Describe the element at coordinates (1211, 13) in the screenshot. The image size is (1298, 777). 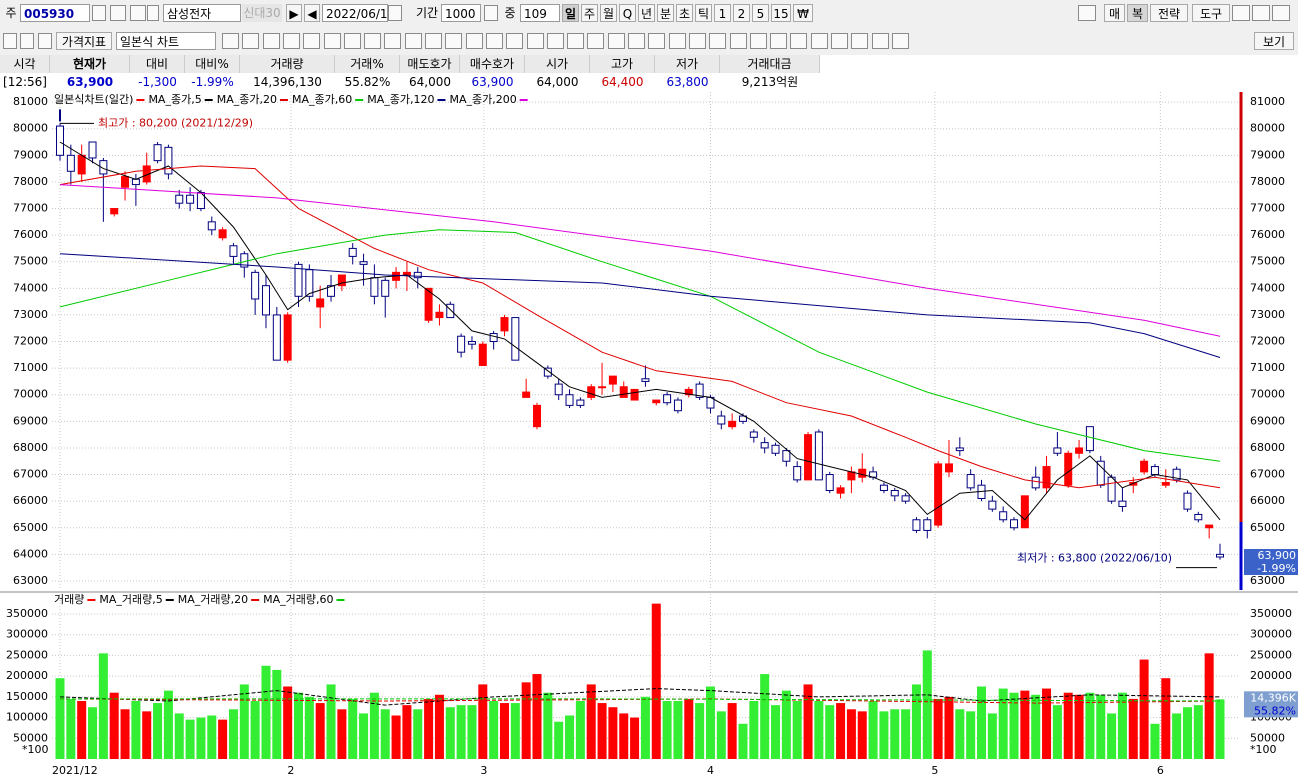
I see `mode-button: 도구` at that location.